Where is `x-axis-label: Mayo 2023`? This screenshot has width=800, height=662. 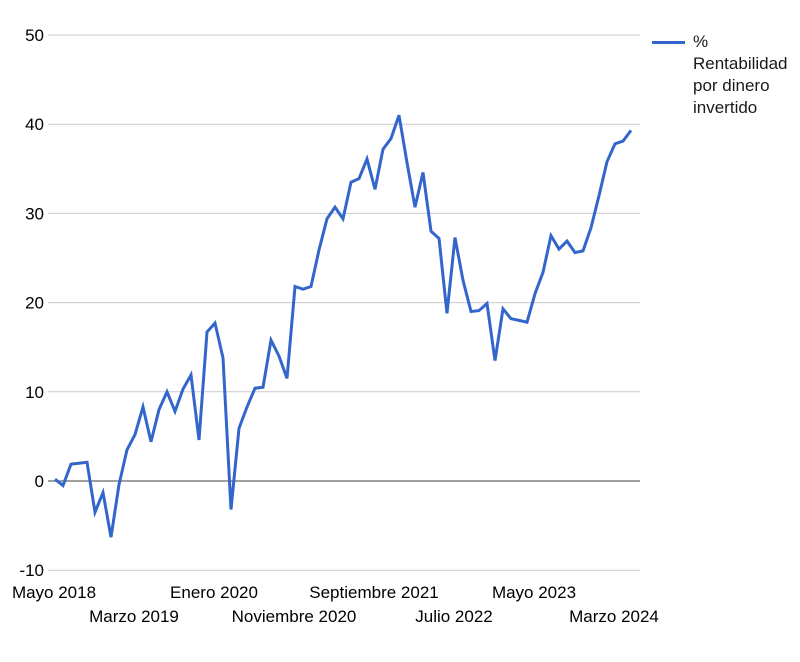
x-axis-label: Mayo 2023 is located at coordinates (534, 592).